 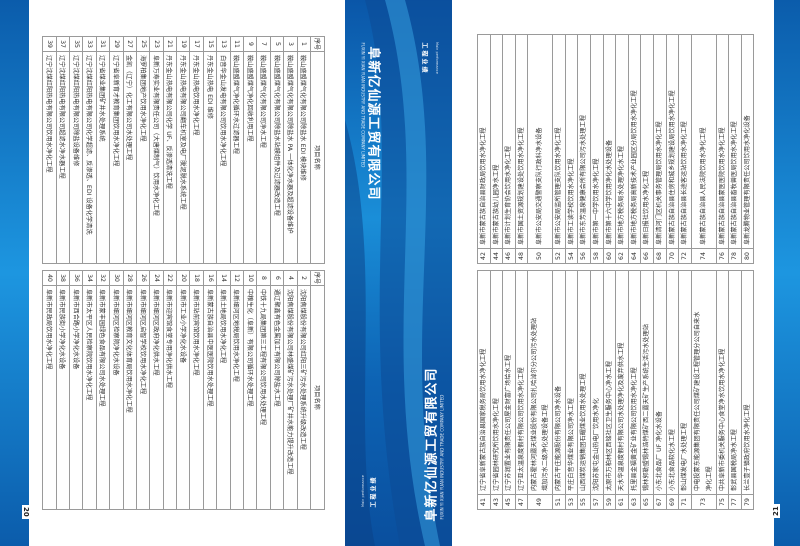 What do you see at coordinates (183, 44) in the screenshot?
I see `row-number: 19` at bounding box center [183, 44].